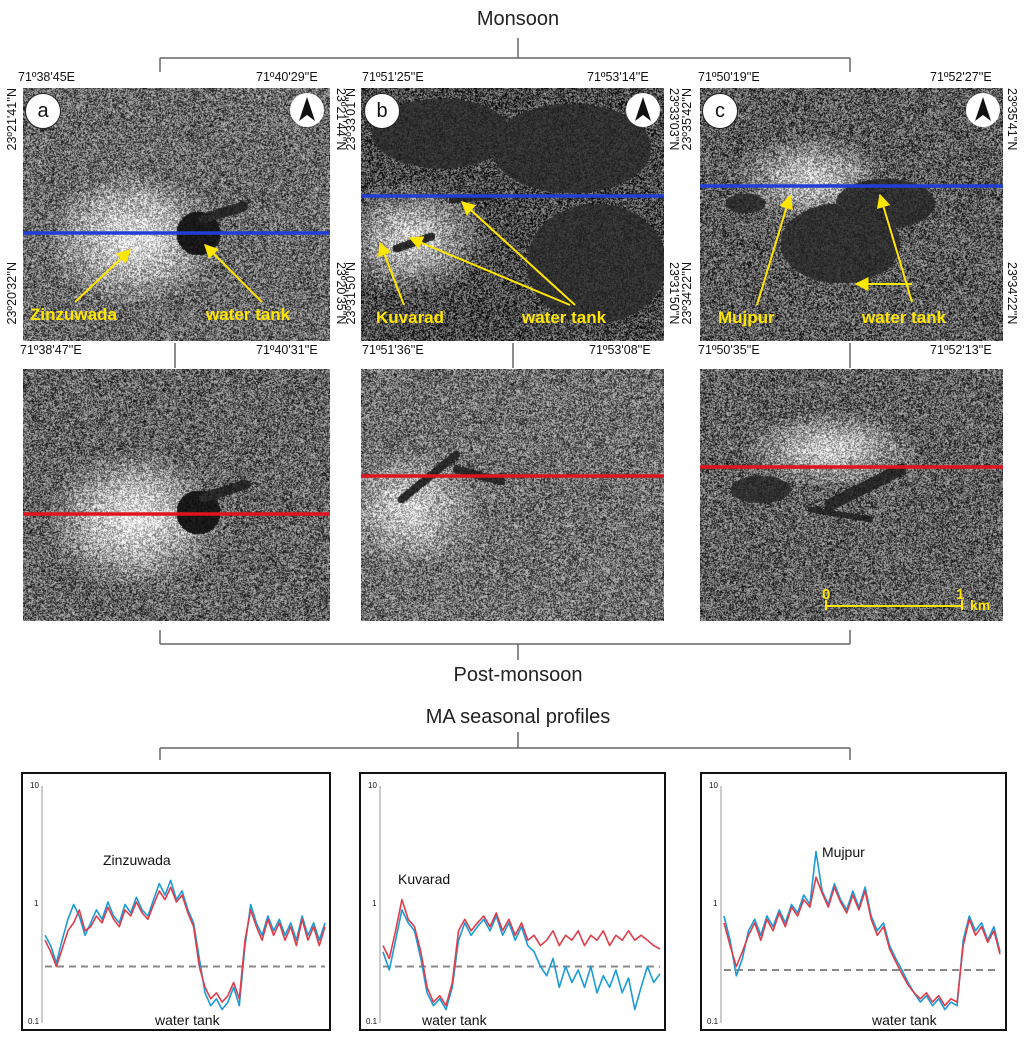  I want to click on sar-image-b-post-monsoon, so click(512, 495).